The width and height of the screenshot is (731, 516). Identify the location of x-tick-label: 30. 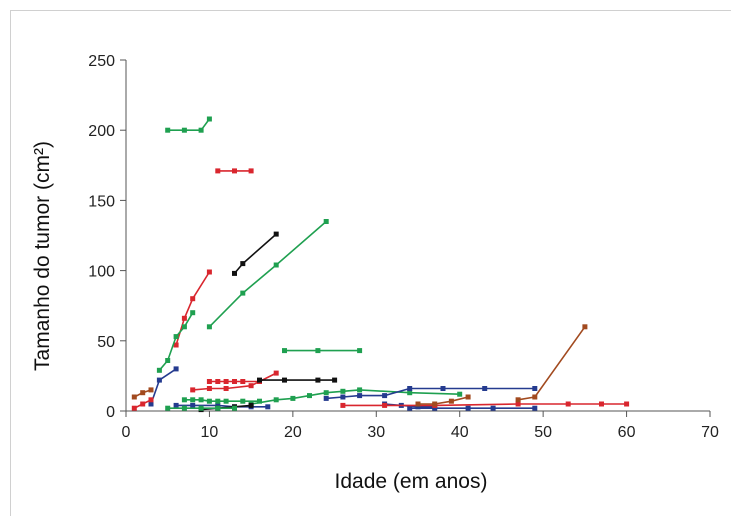
(376, 432).